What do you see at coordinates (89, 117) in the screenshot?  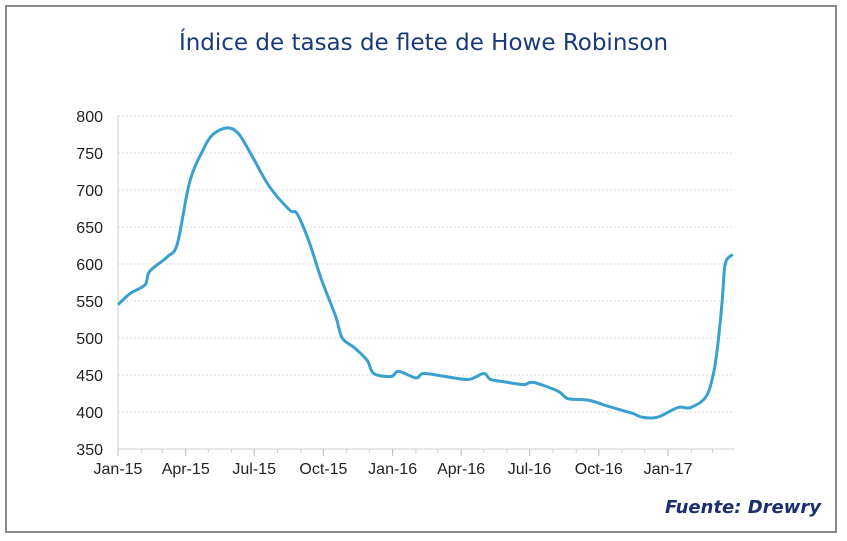 I see `y-tick-label: 800` at bounding box center [89, 117].